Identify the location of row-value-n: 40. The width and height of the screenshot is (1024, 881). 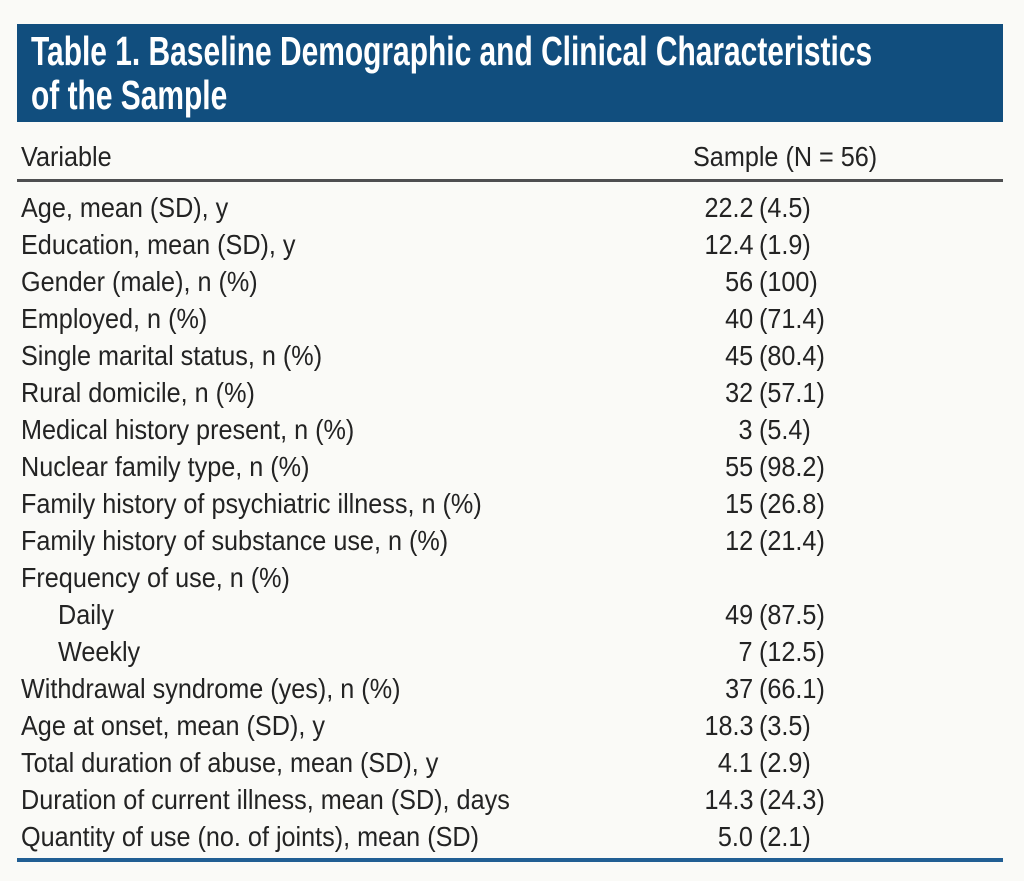
(738, 318).